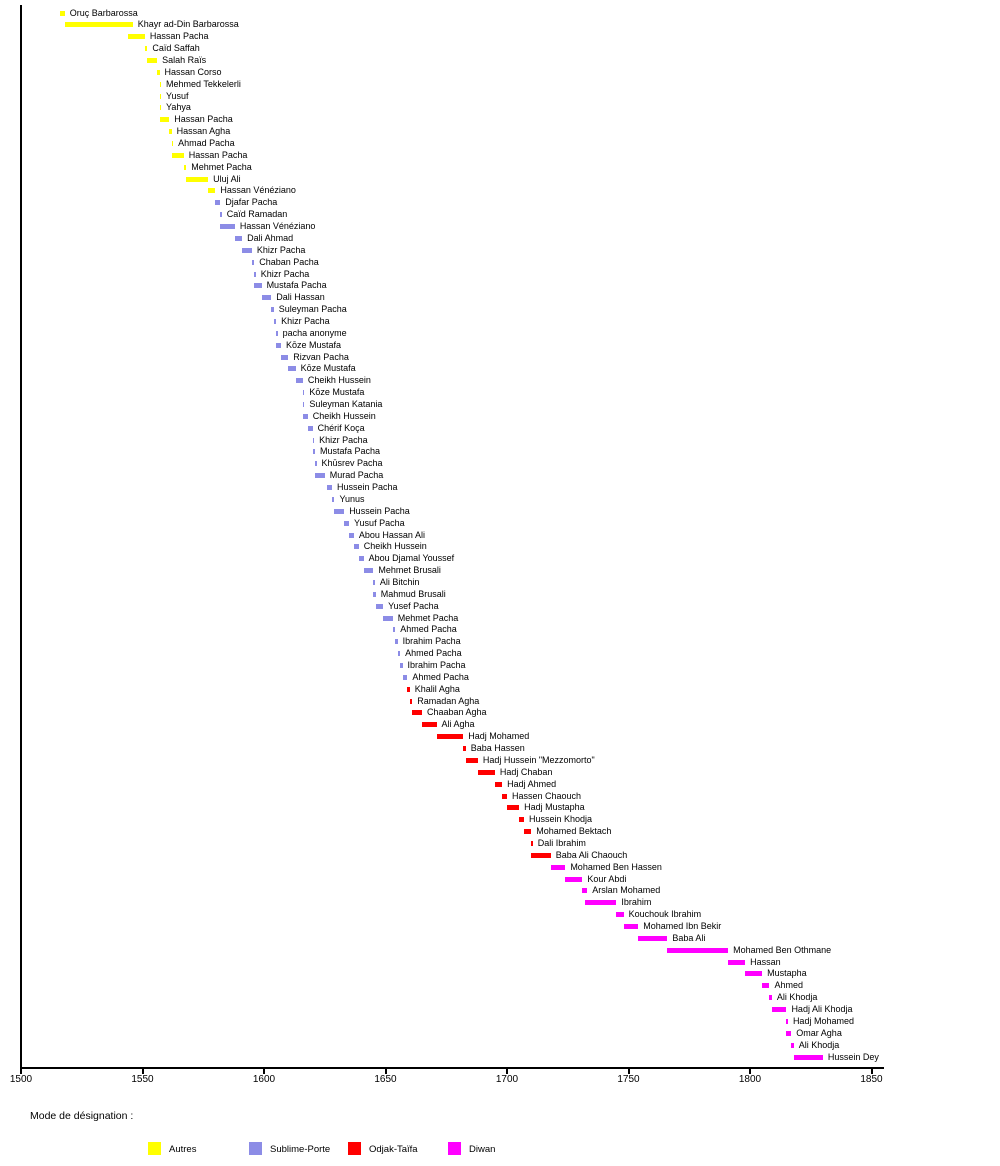  I want to click on timeline-bar-label: Hassan, so click(765, 961).